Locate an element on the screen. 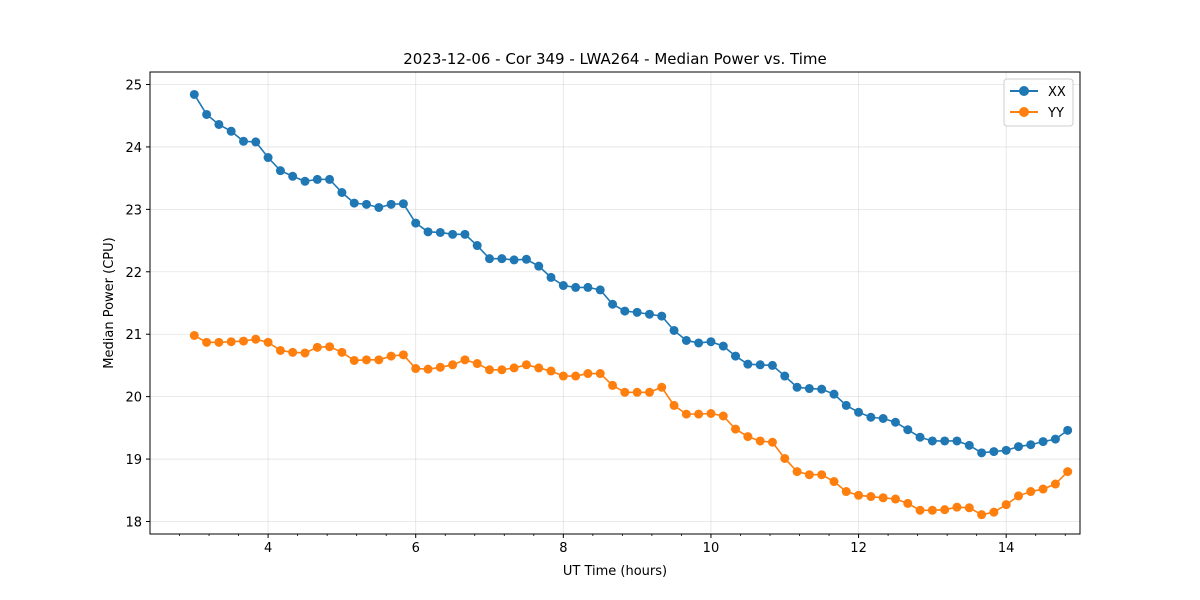  legend-label-xx: XX is located at coordinates (1057, 92).